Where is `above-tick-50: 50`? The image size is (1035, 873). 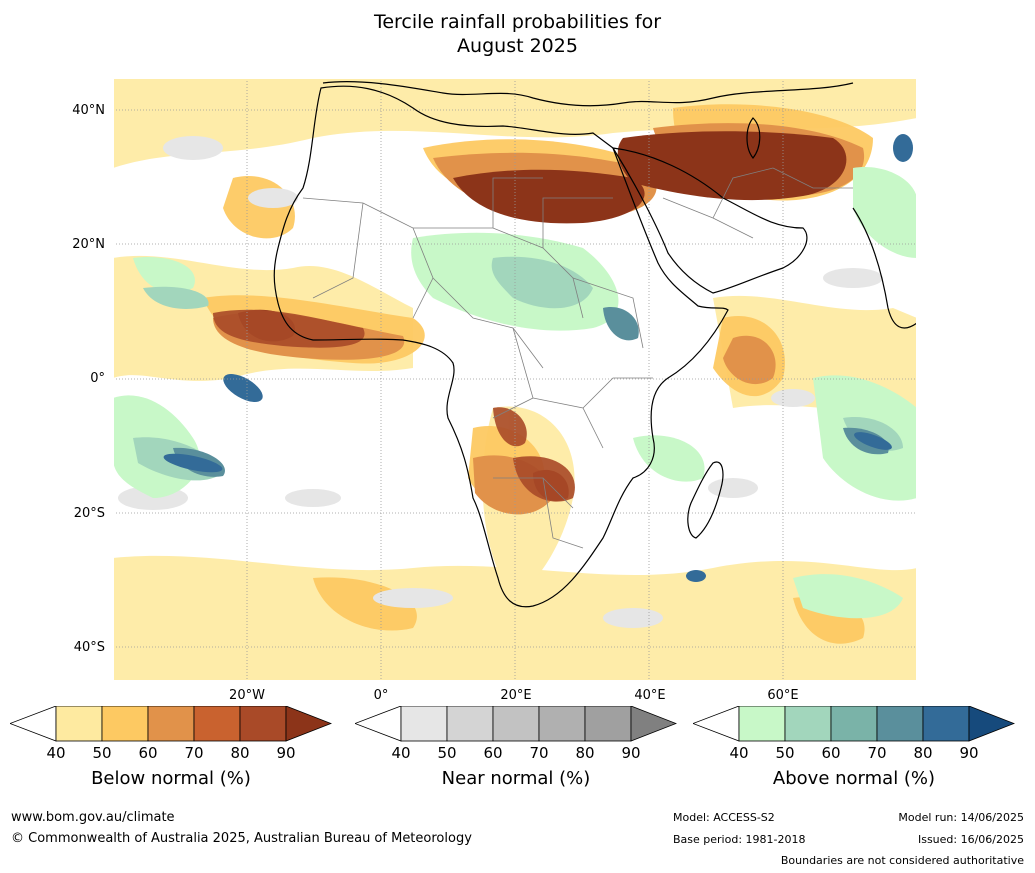
above-tick-50: 50 is located at coordinates (785, 753).